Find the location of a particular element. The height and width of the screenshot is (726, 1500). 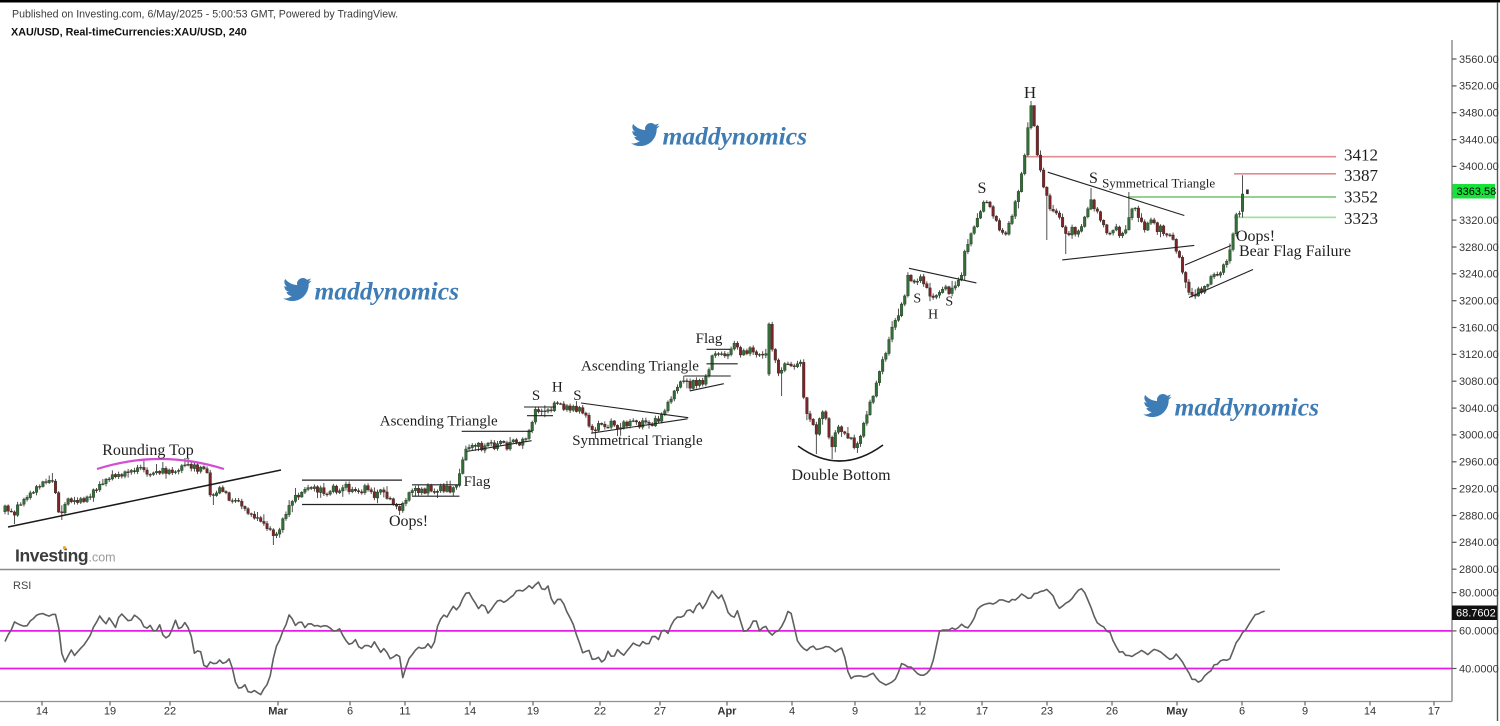

svg-text: 3320.00 is located at coordinates (1479, 221).